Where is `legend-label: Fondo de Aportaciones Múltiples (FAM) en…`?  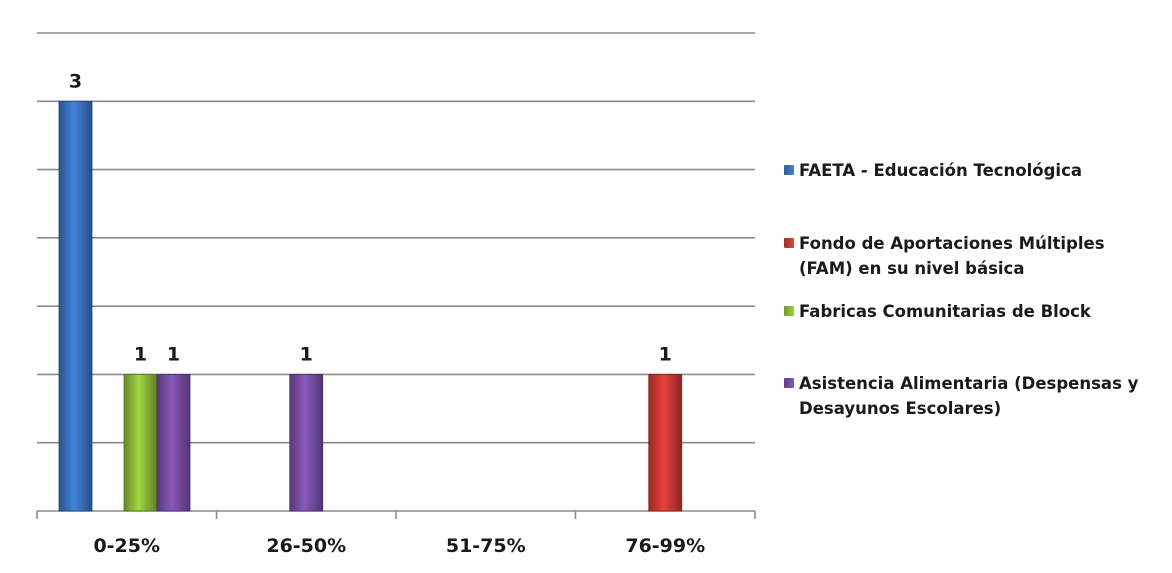
legend-label: Fondo de Aportaciones Múltiples (FAM) en… is located at coordinates (952, 256).